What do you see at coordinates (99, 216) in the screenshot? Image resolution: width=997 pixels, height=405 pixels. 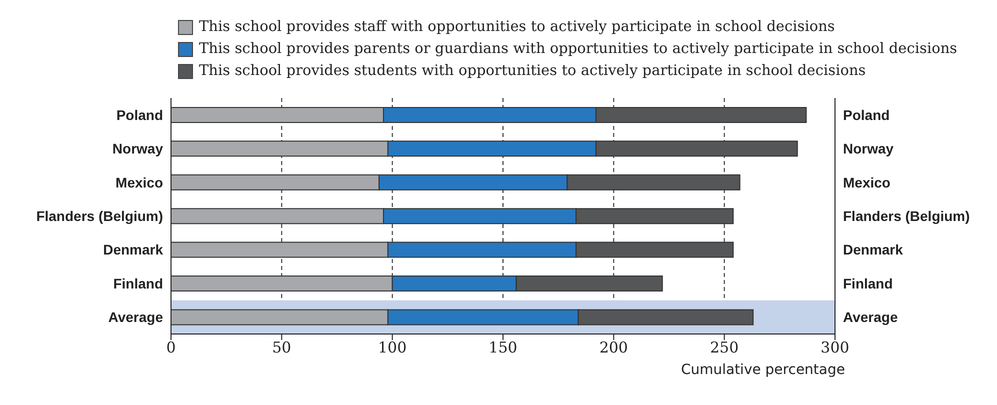 I see `y-tick-label: Flanders (Belgium)` at bounding box center [99, 216].